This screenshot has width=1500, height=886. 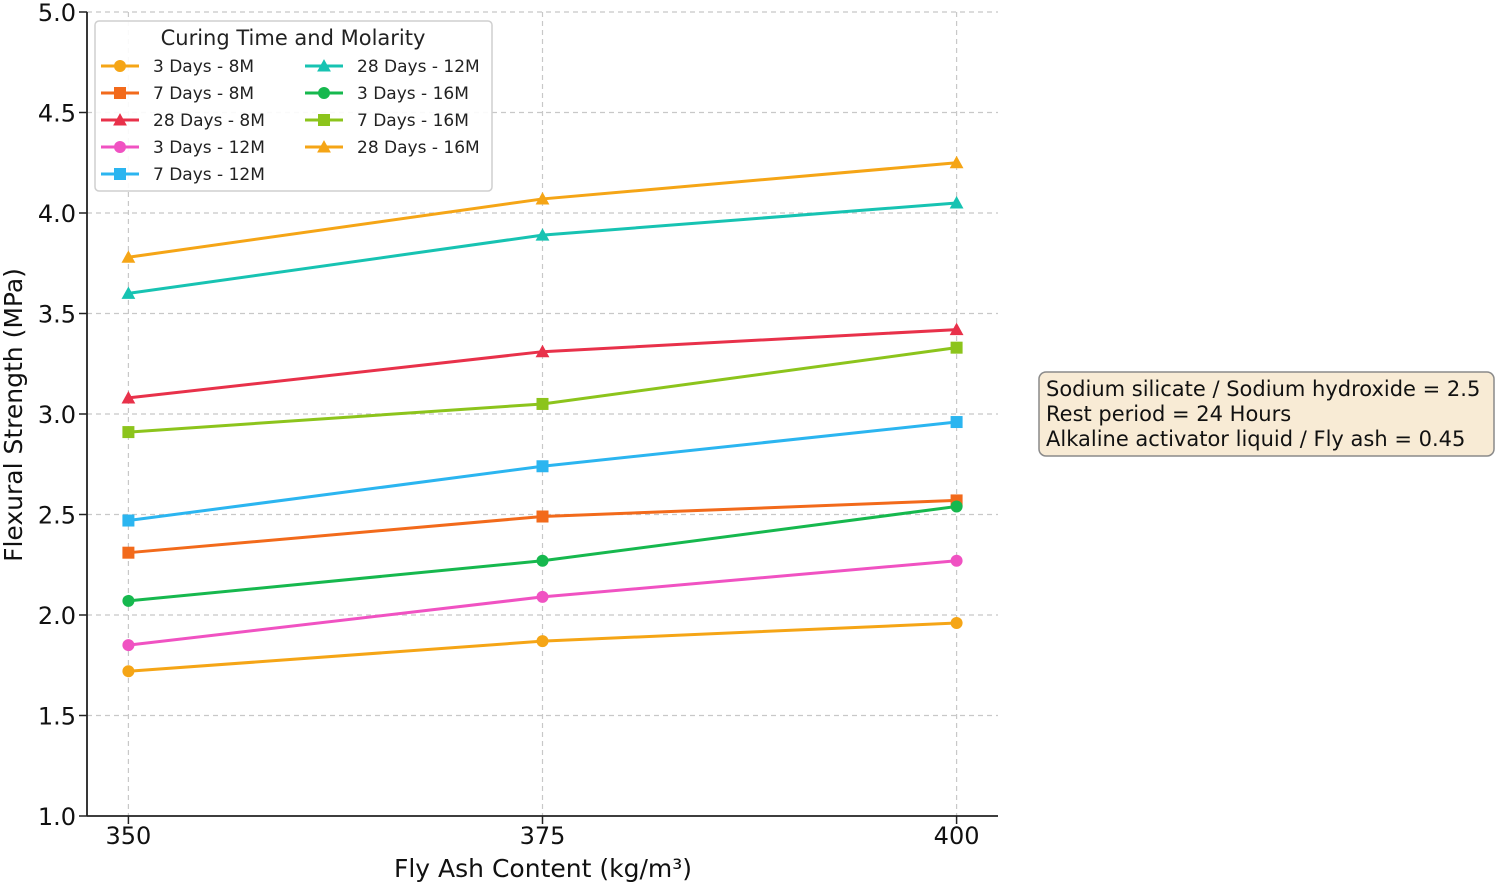 I want to click on y-axis-label: Flexural Strength (MPa), so click(x=14, y=415).